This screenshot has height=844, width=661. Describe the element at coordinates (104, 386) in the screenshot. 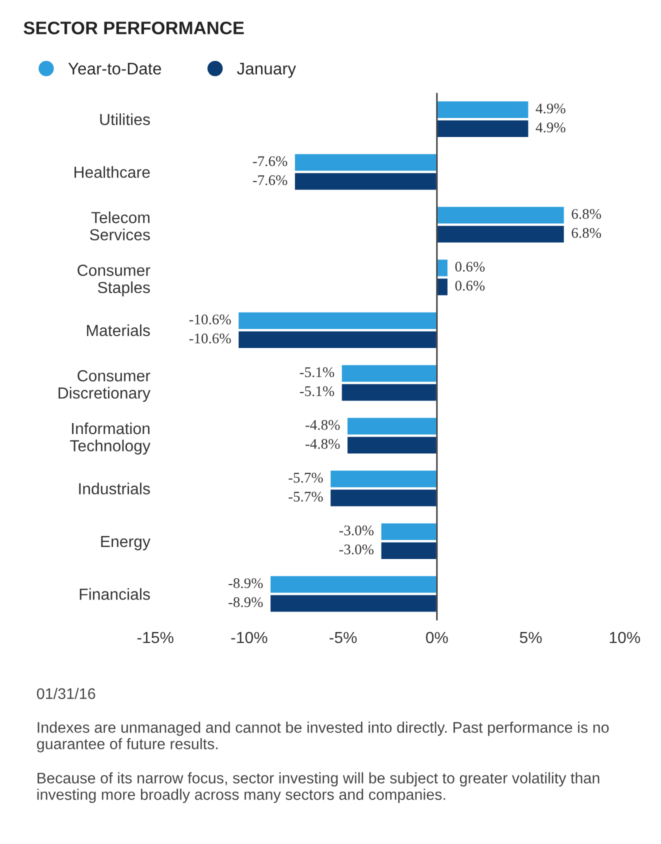

I see `y-tick-label: Consumer Discretionary` at that location.